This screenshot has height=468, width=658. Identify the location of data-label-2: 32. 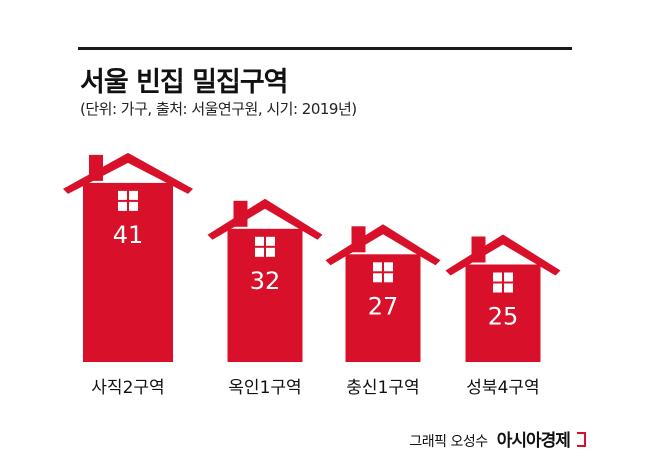
(265, 281).